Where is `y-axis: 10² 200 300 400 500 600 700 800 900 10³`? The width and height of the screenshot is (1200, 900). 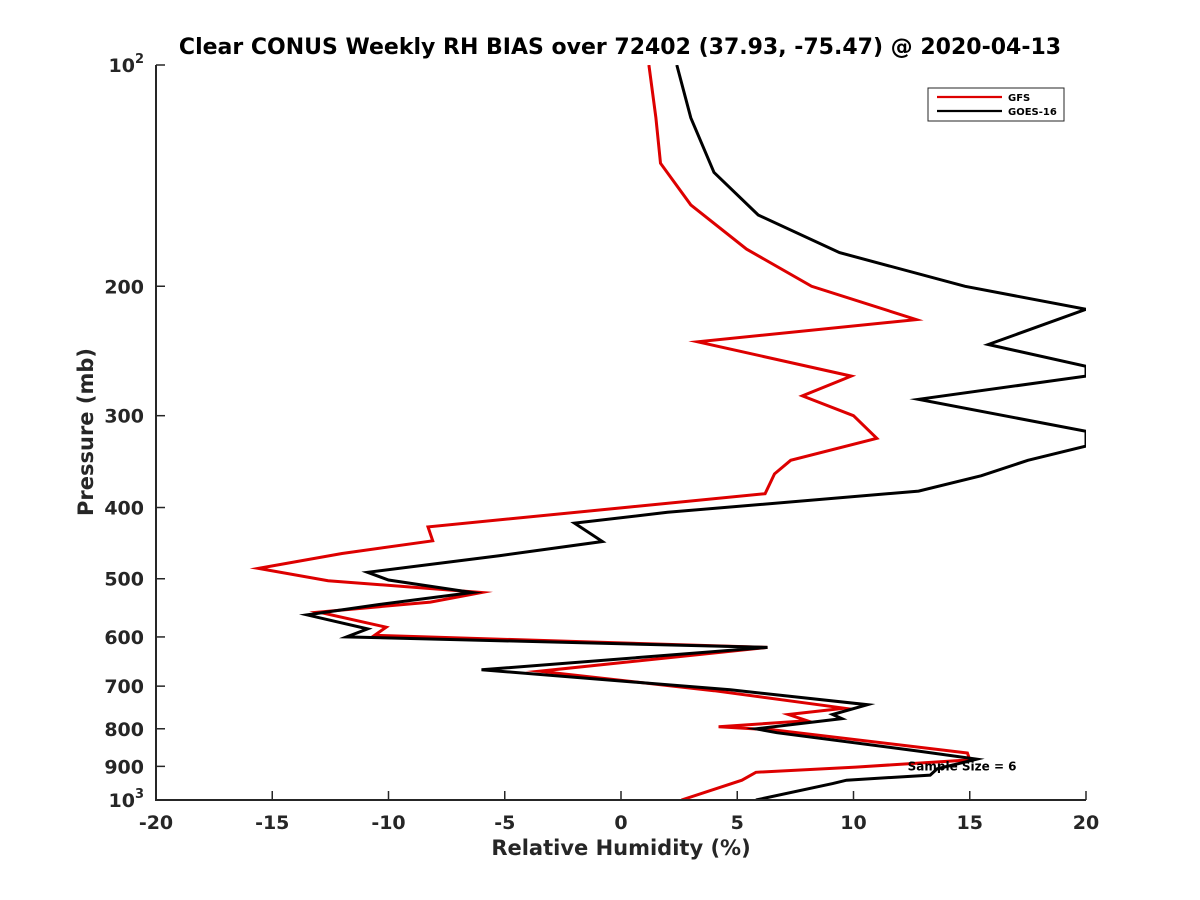 y-axis: 10² 200 300 400 500 600 700 800 900 10³ is located at coordinates (134, 432).